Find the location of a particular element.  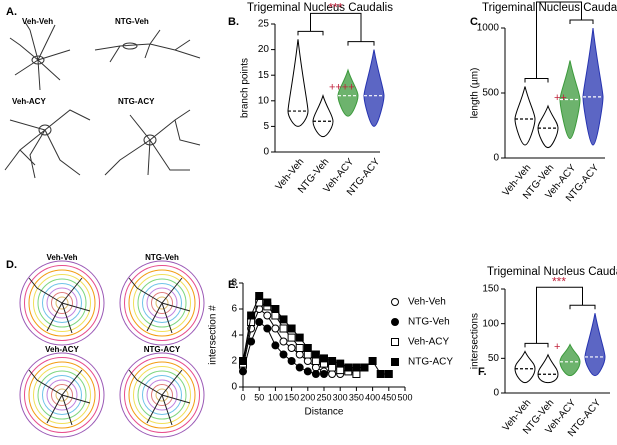

legend-label: Veh-ACY is located at coordinates (428, 342).